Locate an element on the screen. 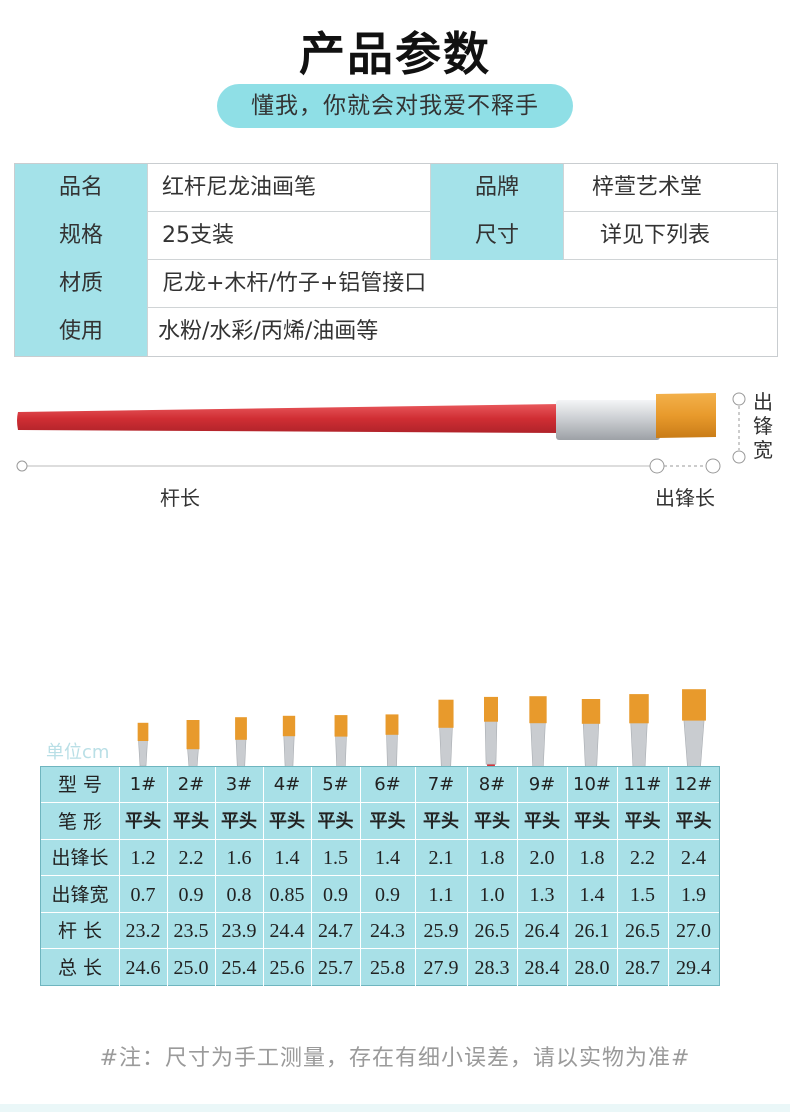  table-cell: 1# is located at coordinates (143, 784).